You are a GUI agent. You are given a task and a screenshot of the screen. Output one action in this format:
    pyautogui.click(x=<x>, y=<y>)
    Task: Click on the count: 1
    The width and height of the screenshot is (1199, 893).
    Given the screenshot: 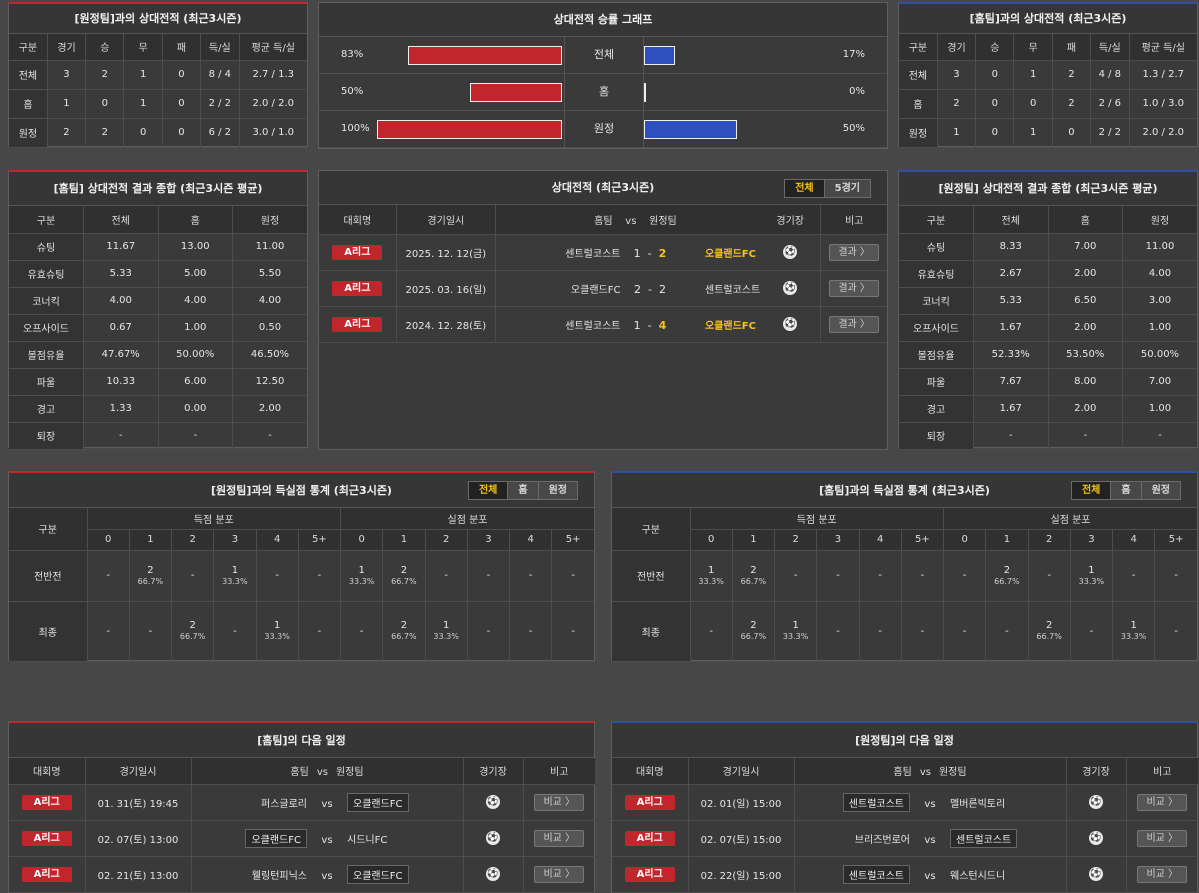 What is the action you would take?
    pyautogui.click(x=711, y=570)
    